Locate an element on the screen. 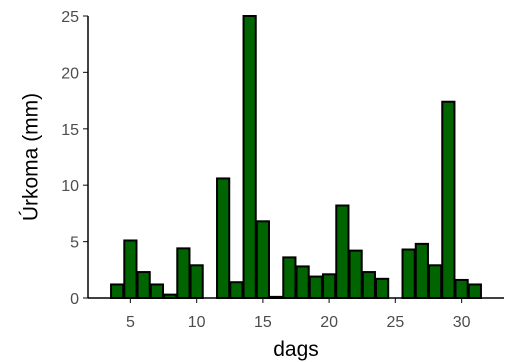 Image resolution: width=521 pixels, height=362 pixels. x-tick-label: 20 is located at coordinates (329, 322).